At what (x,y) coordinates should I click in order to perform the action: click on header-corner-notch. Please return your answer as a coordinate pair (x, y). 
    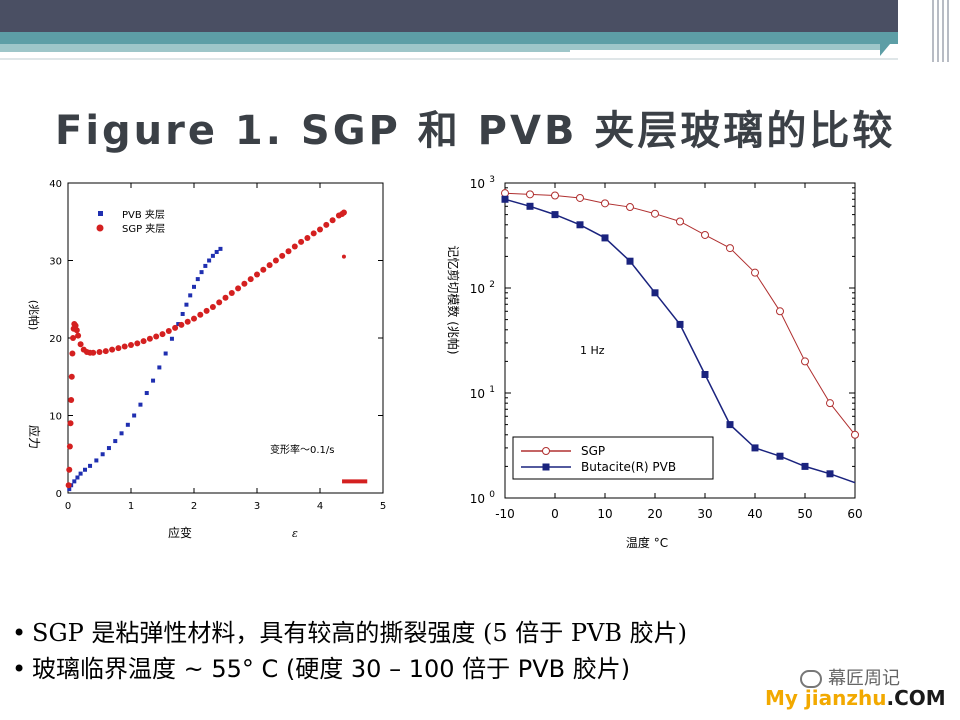
    Looking at the image, I should click on (890, 44).